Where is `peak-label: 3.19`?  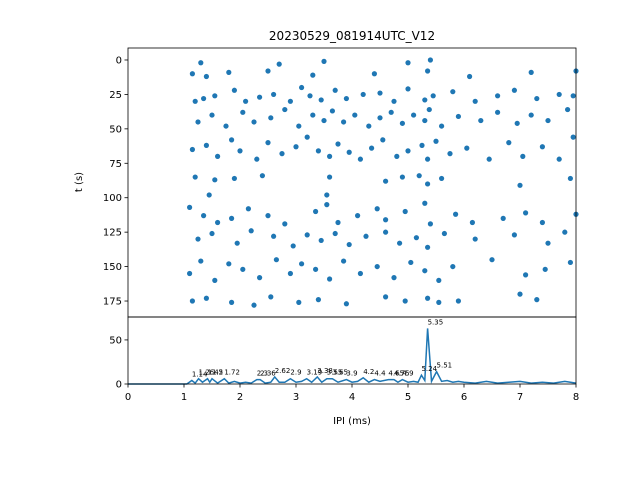
peak-label: 3.19 is located at coordinates (315, 373).